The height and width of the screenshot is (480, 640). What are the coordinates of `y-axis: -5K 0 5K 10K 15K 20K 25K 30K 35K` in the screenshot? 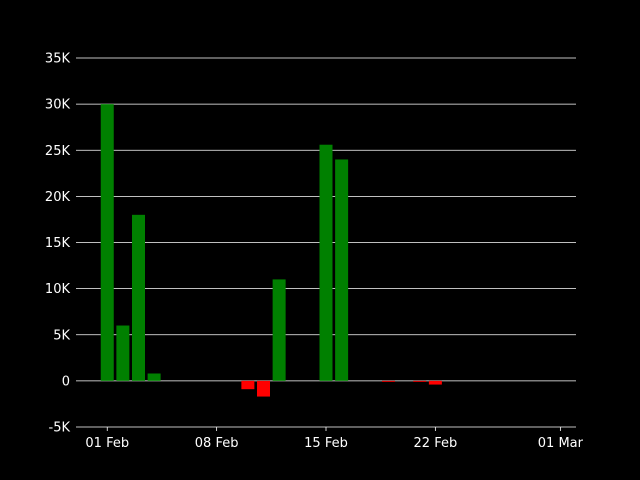 It's located at (58, 244).